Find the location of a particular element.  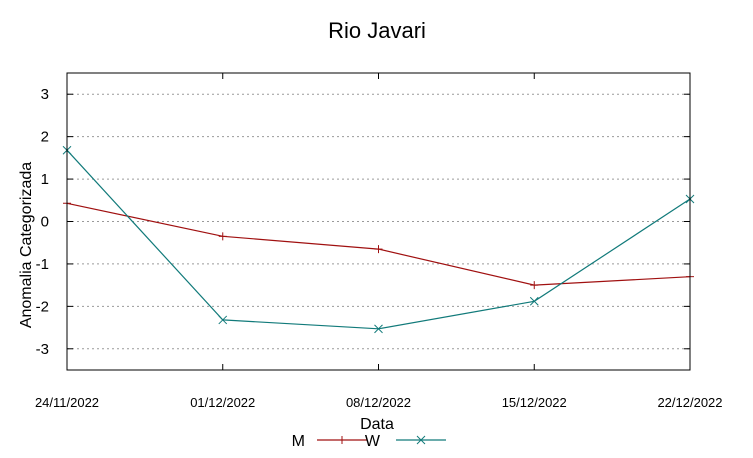

y-tick-label: -1 is located at coordinates (42, 264).